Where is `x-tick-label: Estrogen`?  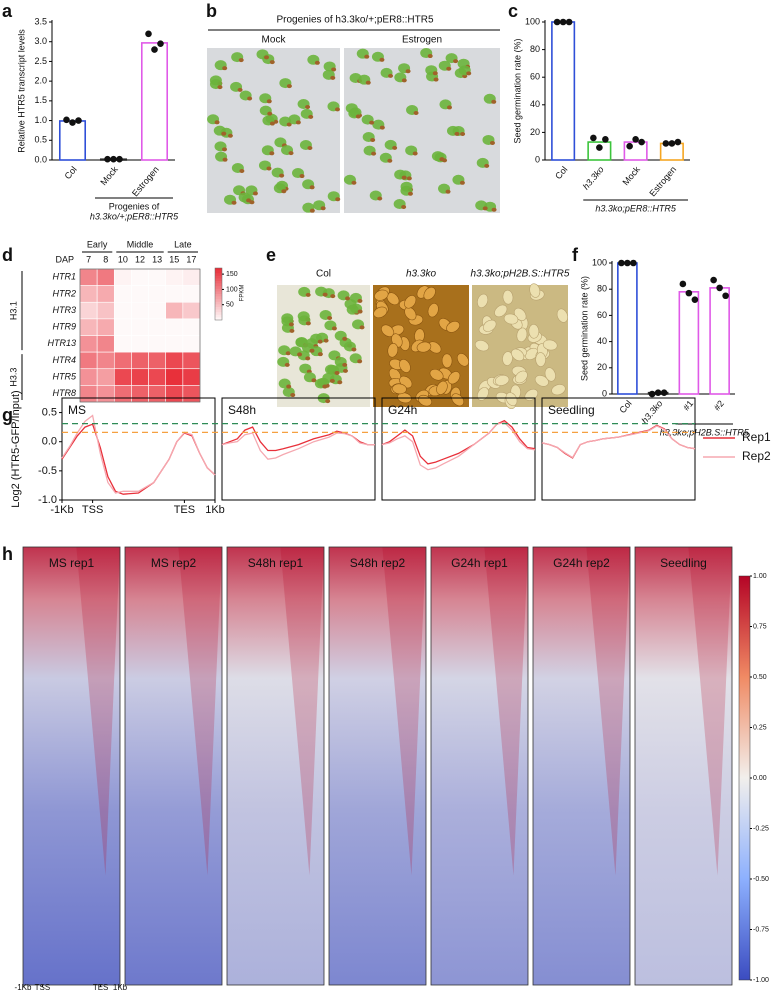 x-tick-label: Estrogen is located at coordinates (662, 181).